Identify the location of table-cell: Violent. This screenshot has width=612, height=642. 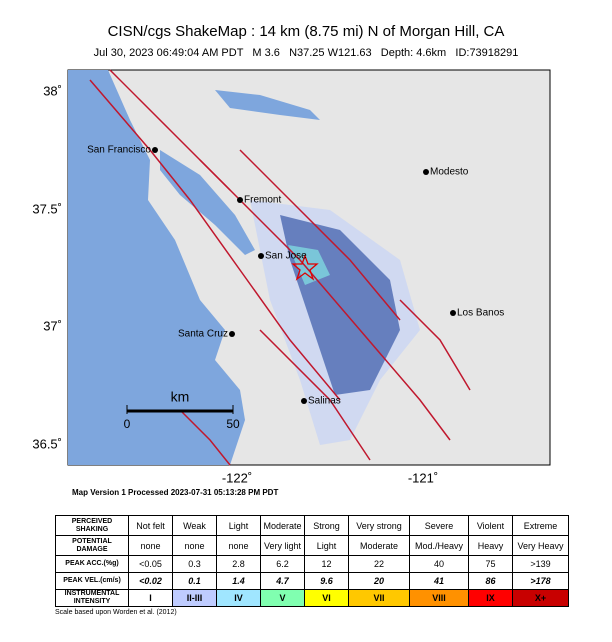
(490, 525).